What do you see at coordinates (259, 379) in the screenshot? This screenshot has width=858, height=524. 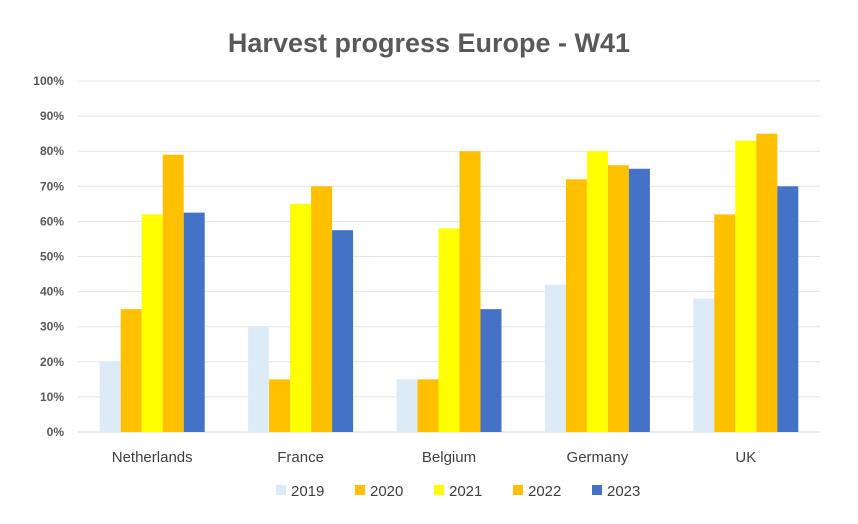 I see `bar-france-2019` at bounding box center [259, 379].